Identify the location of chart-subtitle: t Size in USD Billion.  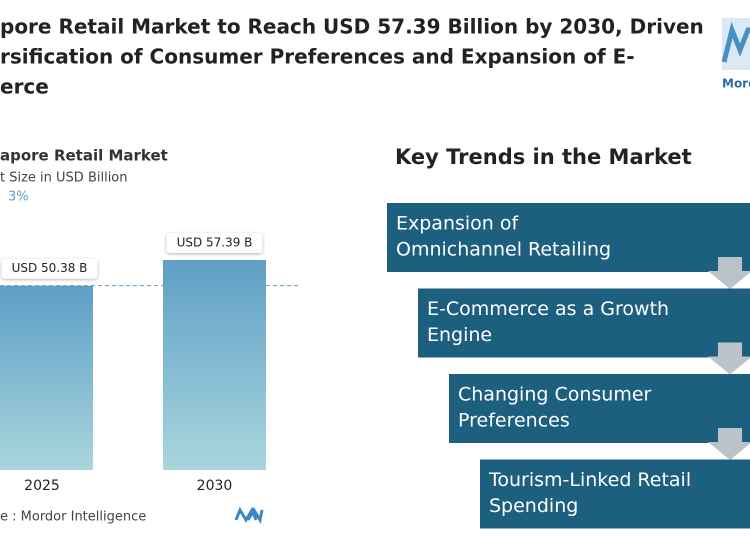
(64, 178).